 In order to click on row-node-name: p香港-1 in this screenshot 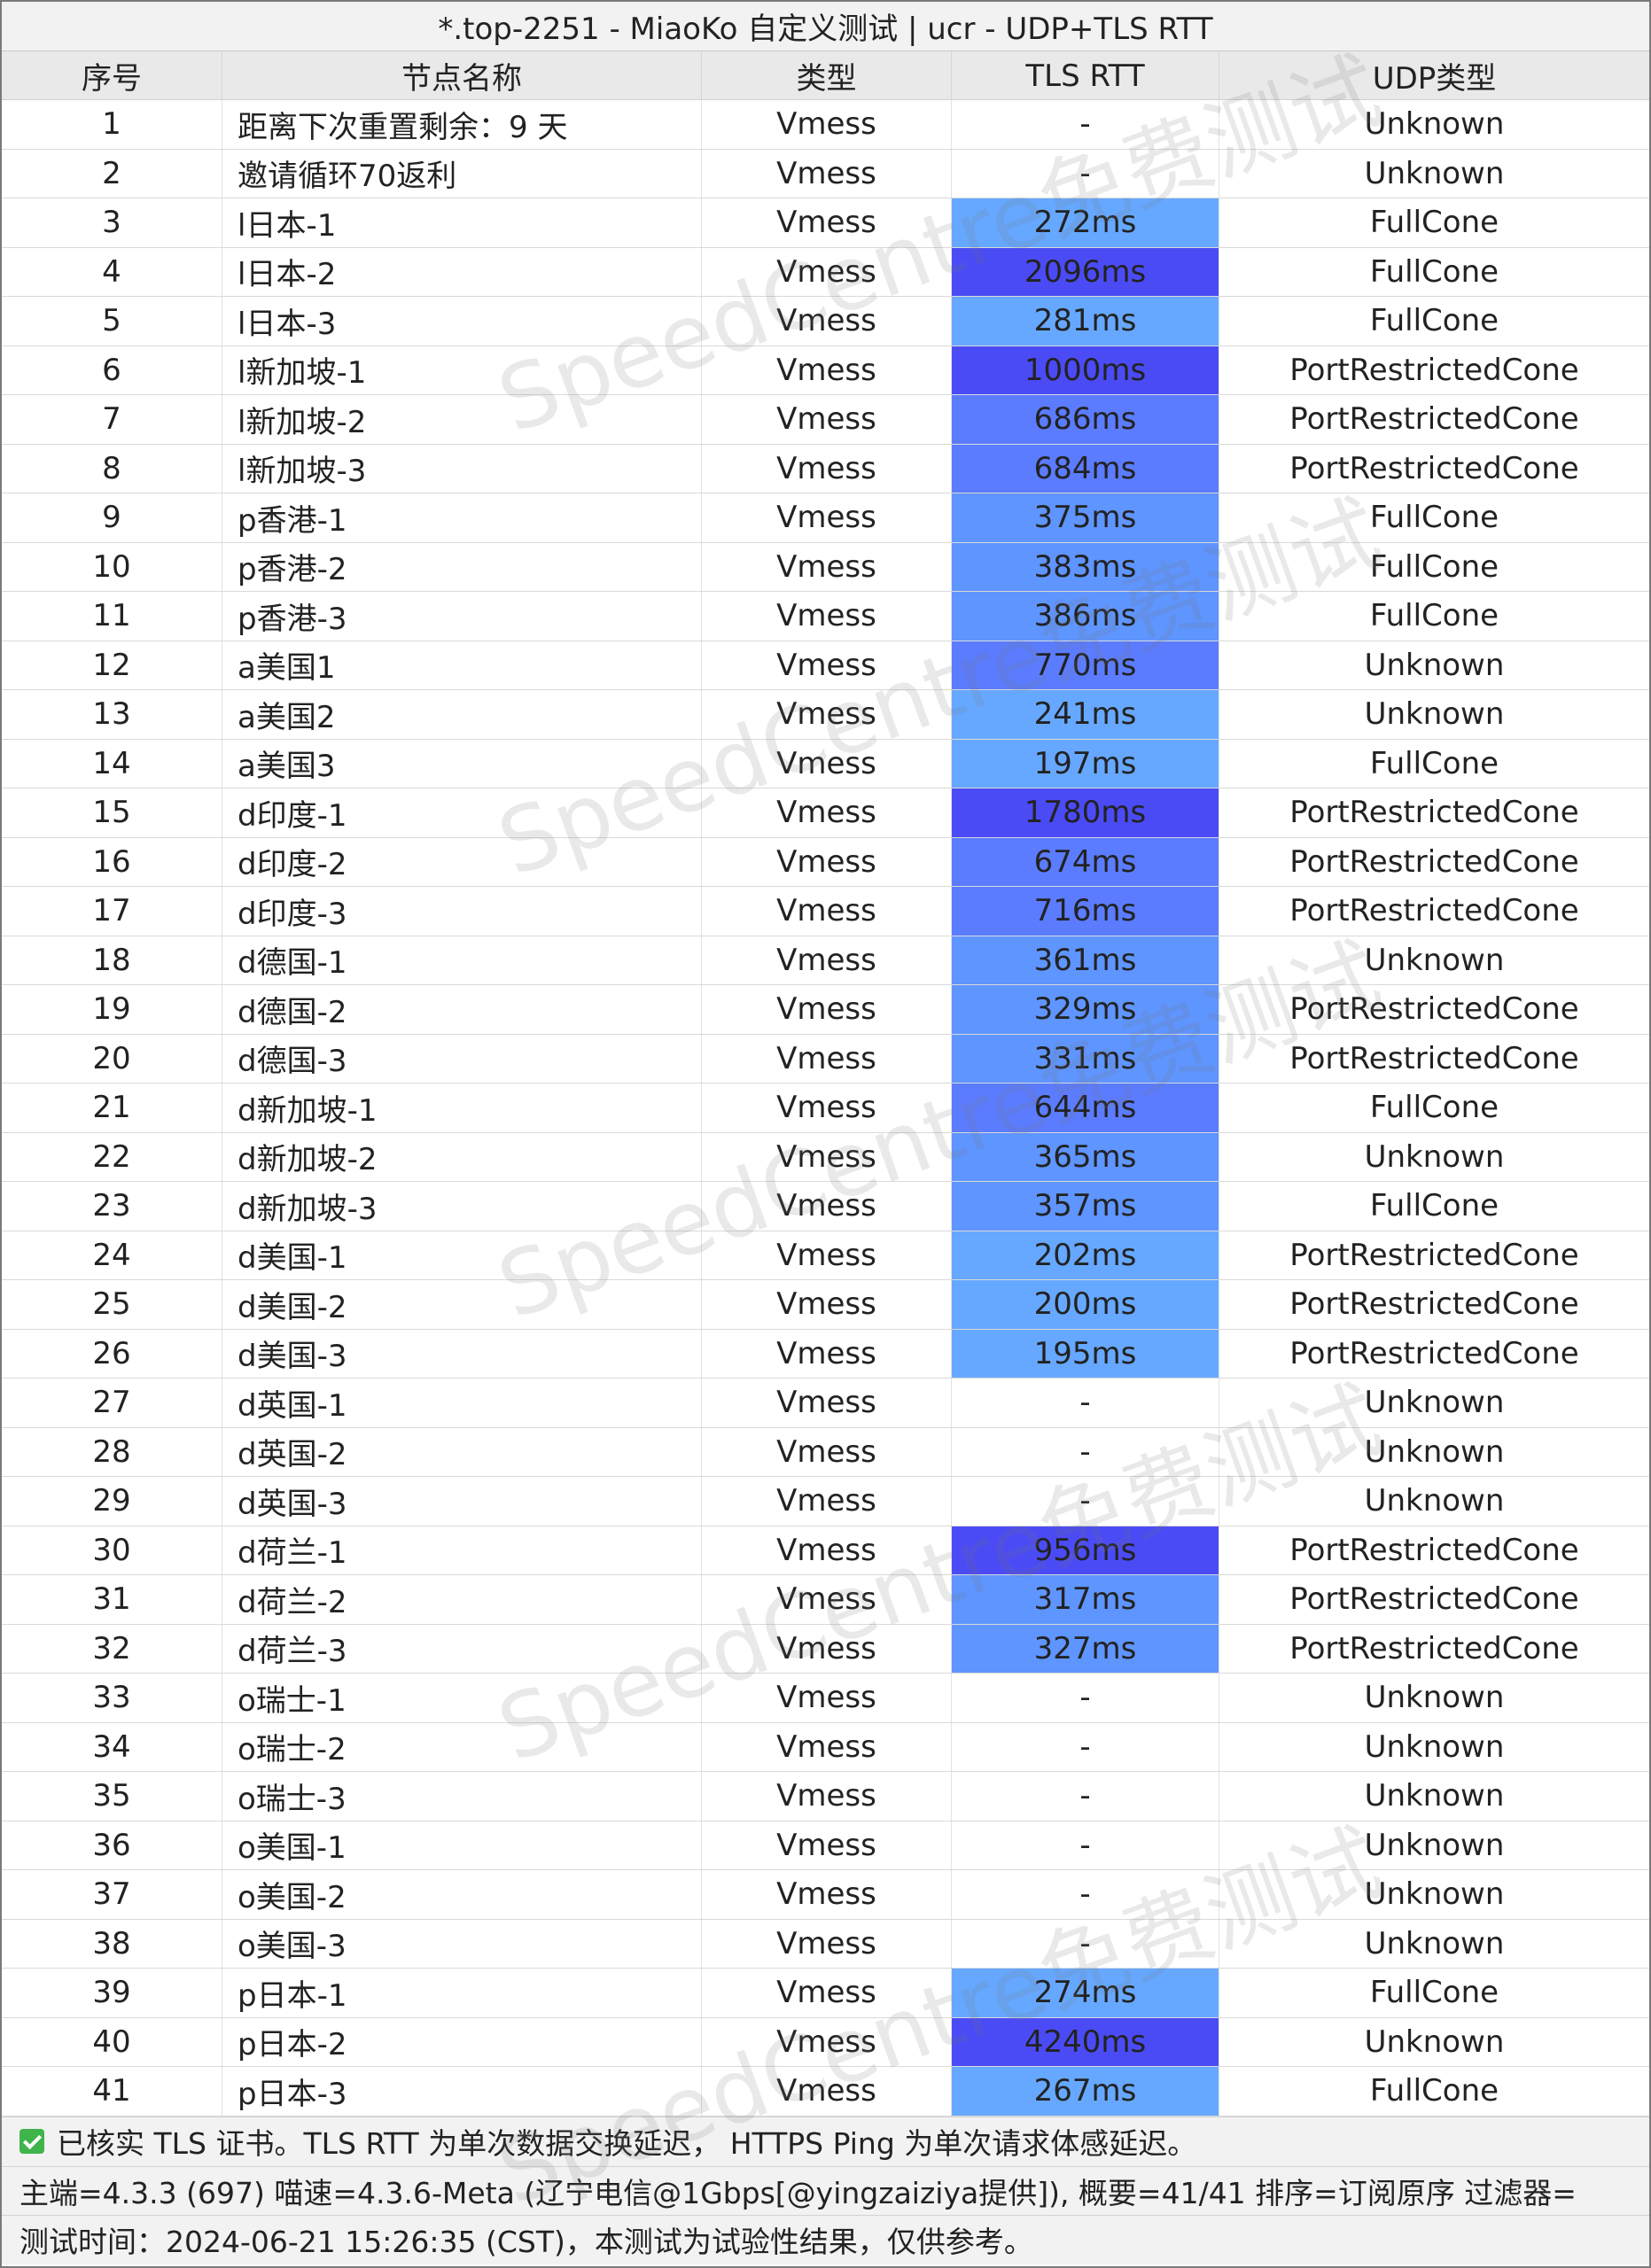, I will do `click(462, 517)`.